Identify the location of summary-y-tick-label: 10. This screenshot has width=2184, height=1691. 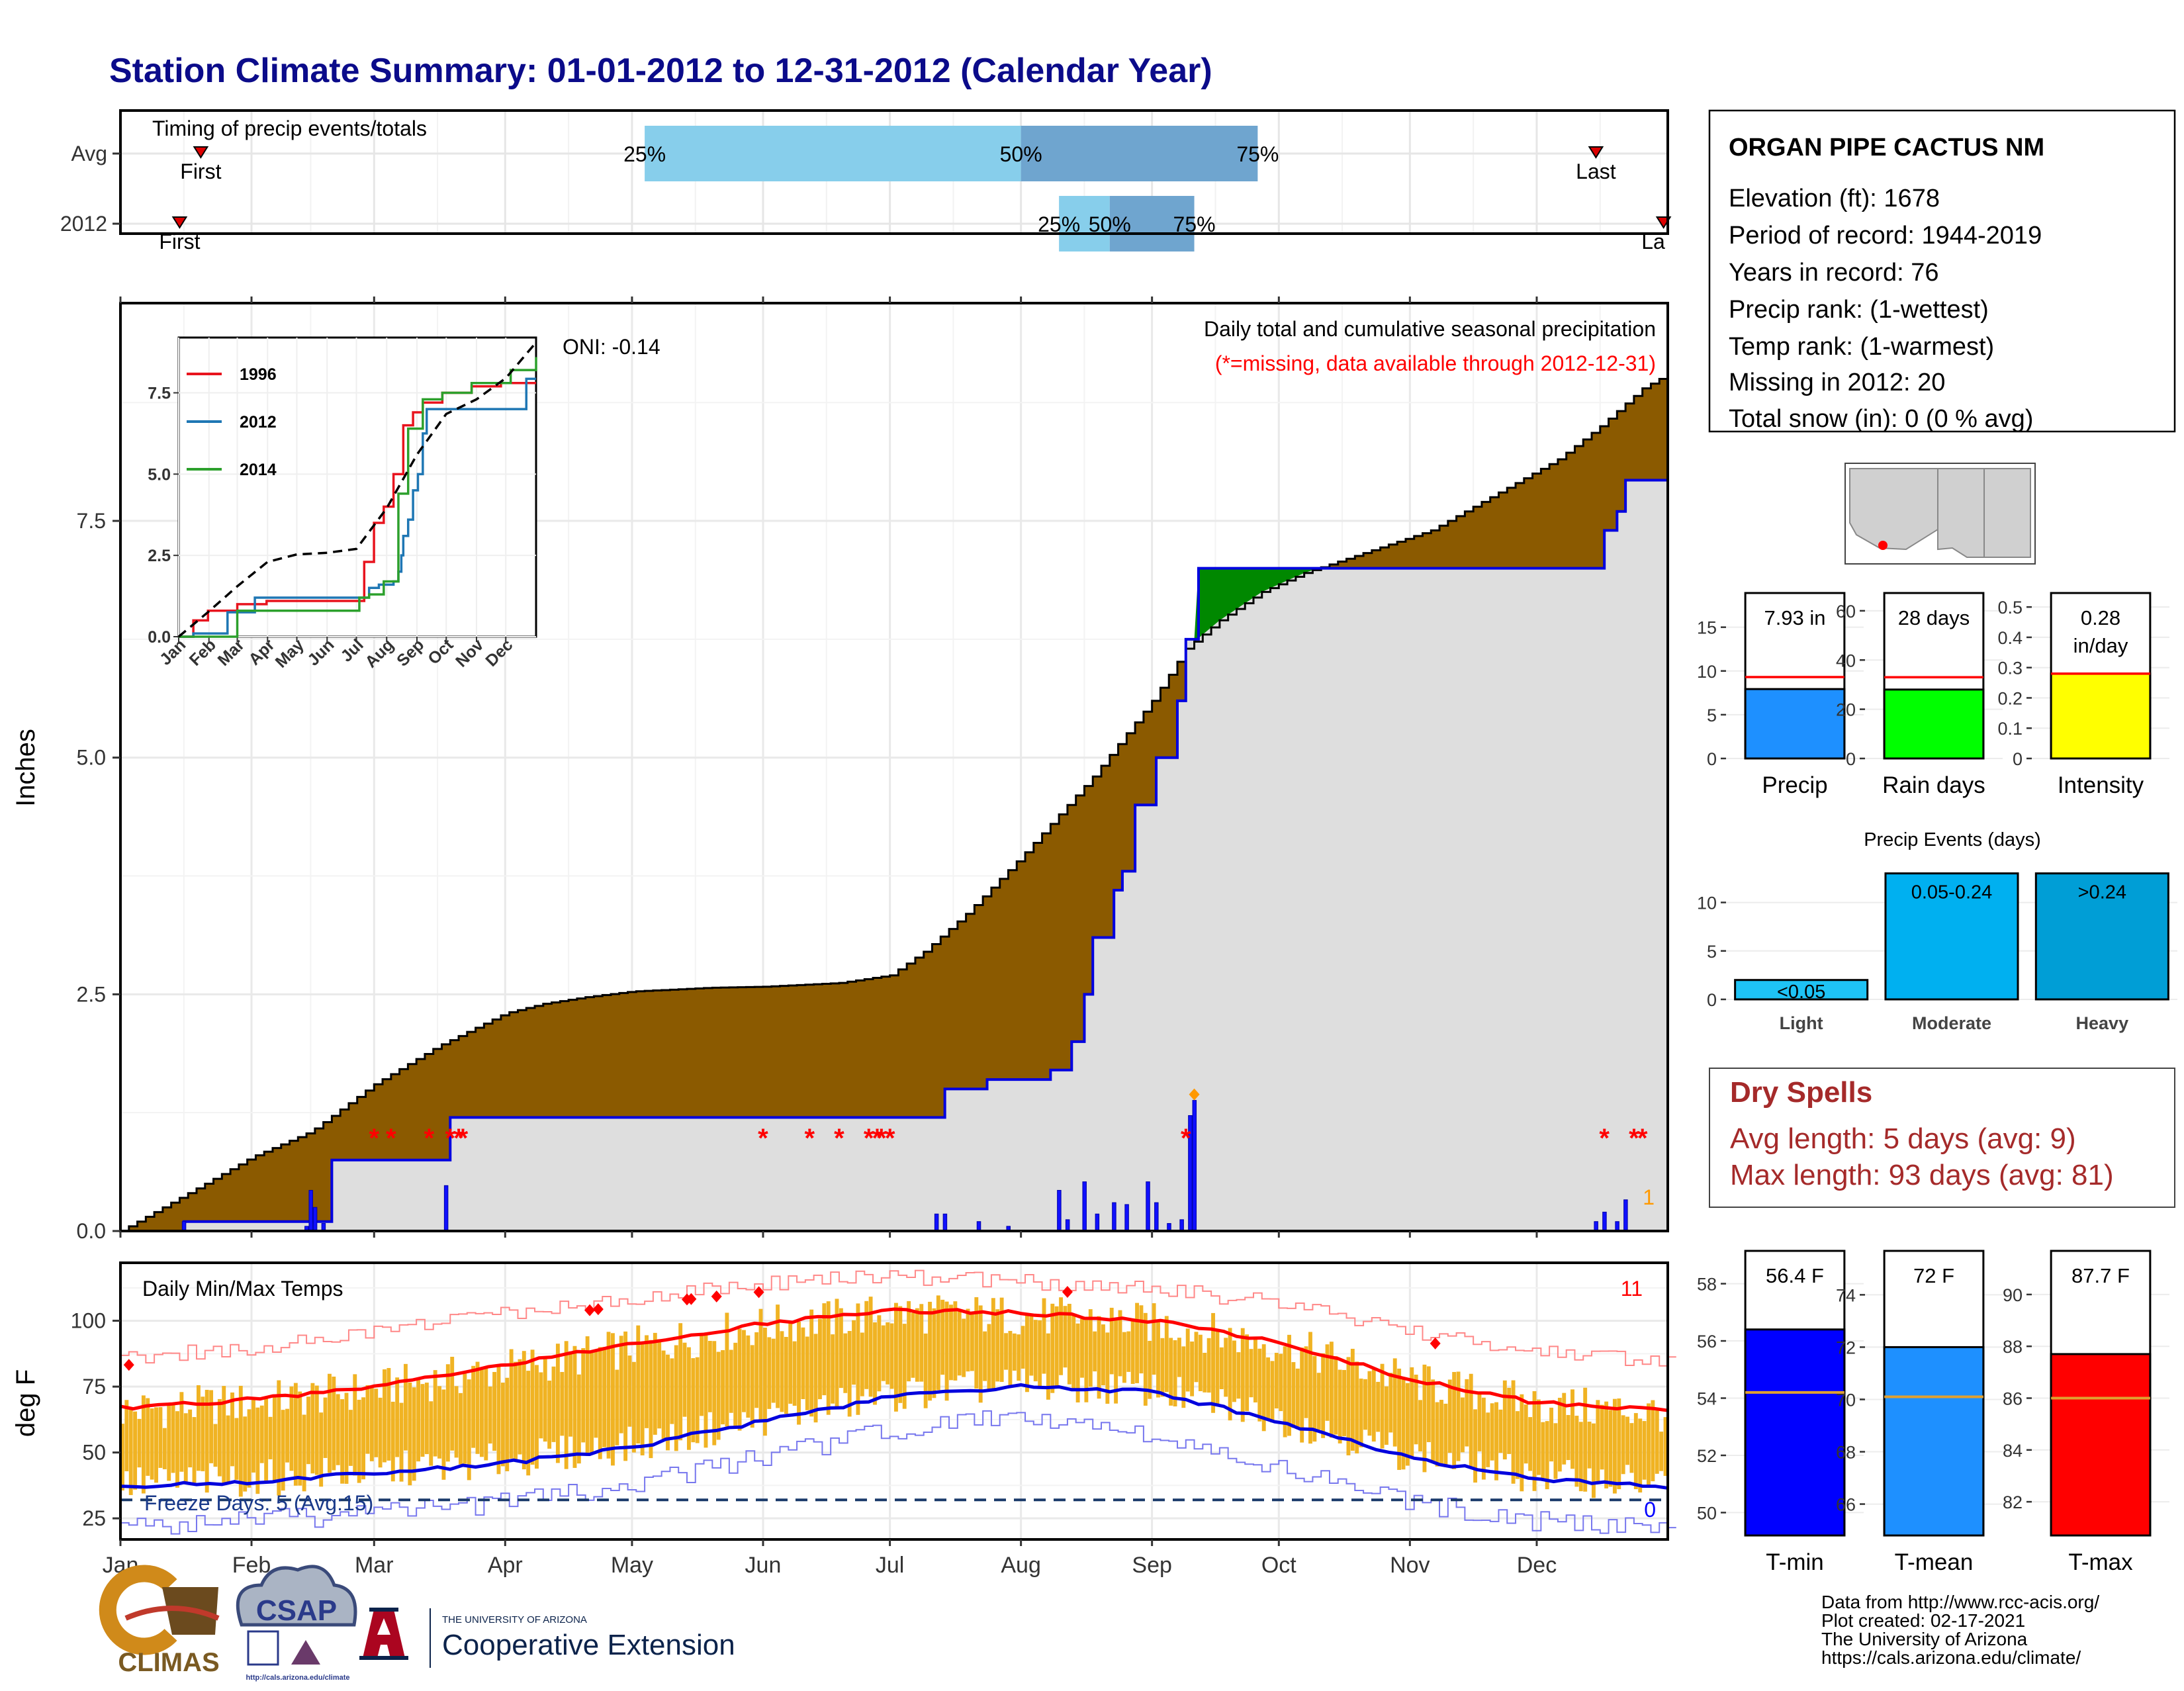
(1707, 672).